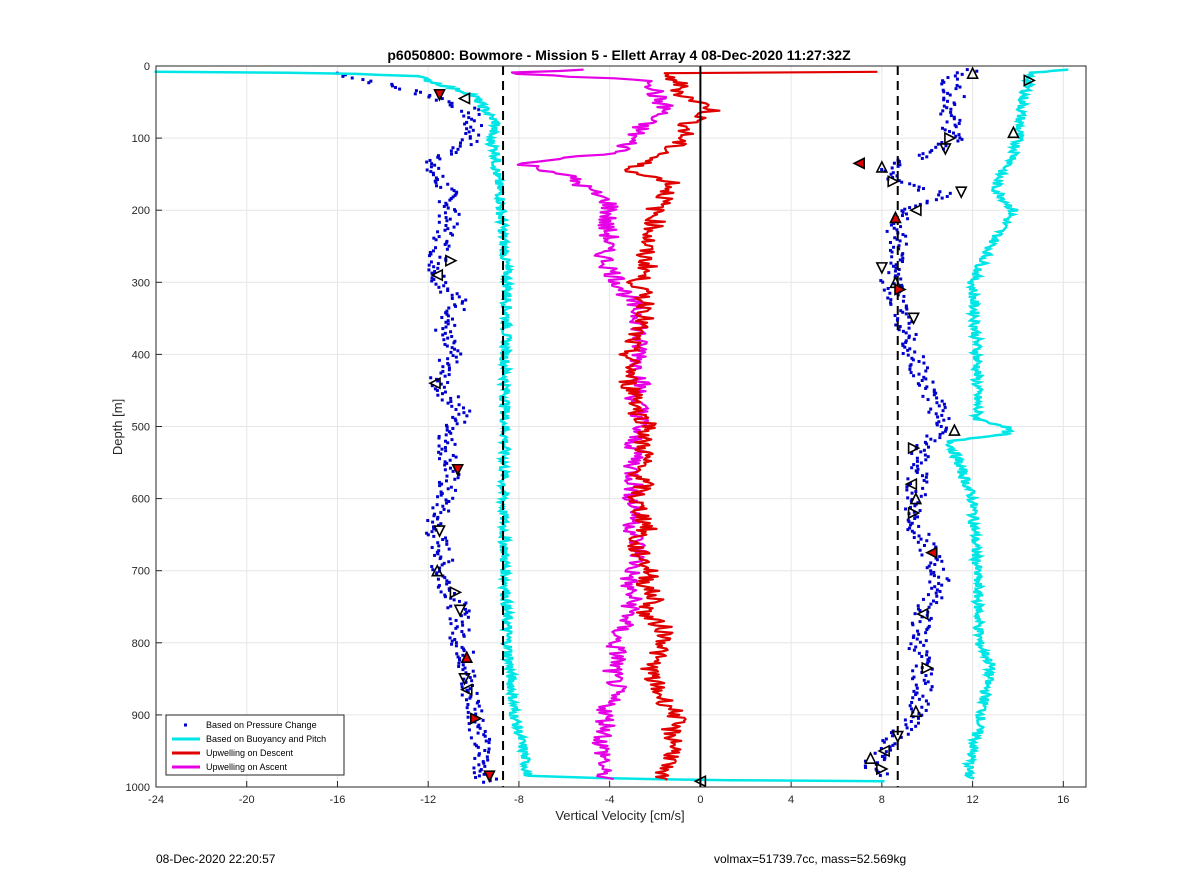  I want to click on upwelling-ascent-line, so click(592, 424).